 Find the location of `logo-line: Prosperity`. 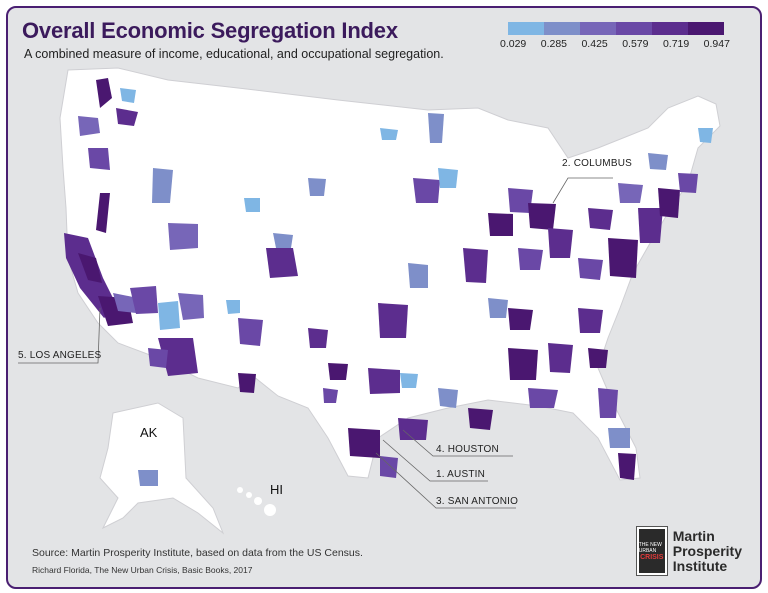

logo-line: Prosperity is located at coordinates (707, 550).